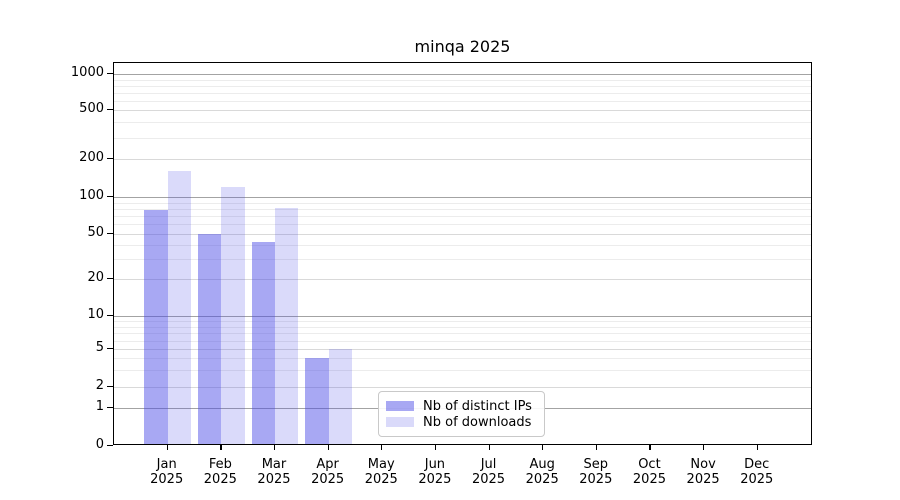 The width and height of the screenshot is (900, 500). I want to click on y-tick-label: 500, so click(91, 109).